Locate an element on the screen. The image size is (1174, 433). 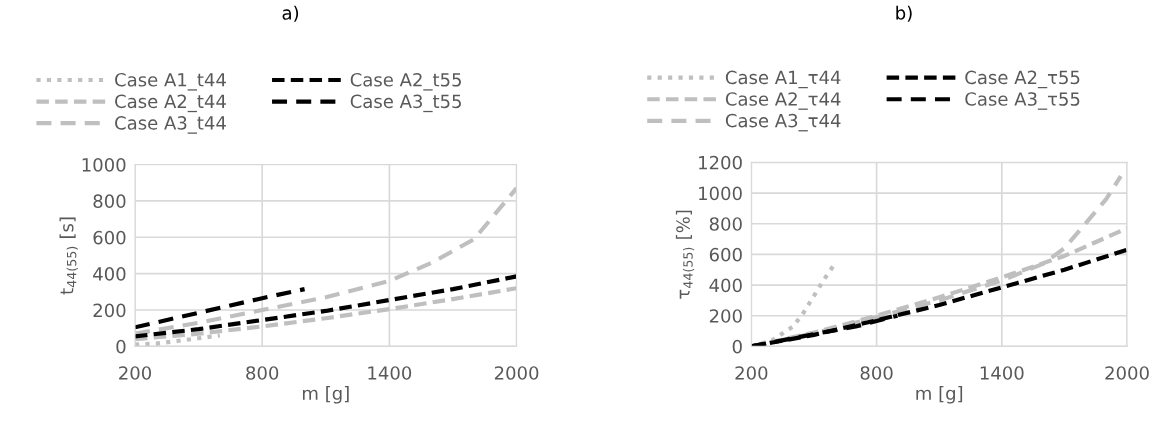
y-axis-title: t$_{44(55)}$ [s] is located at coordinates (68, 256).